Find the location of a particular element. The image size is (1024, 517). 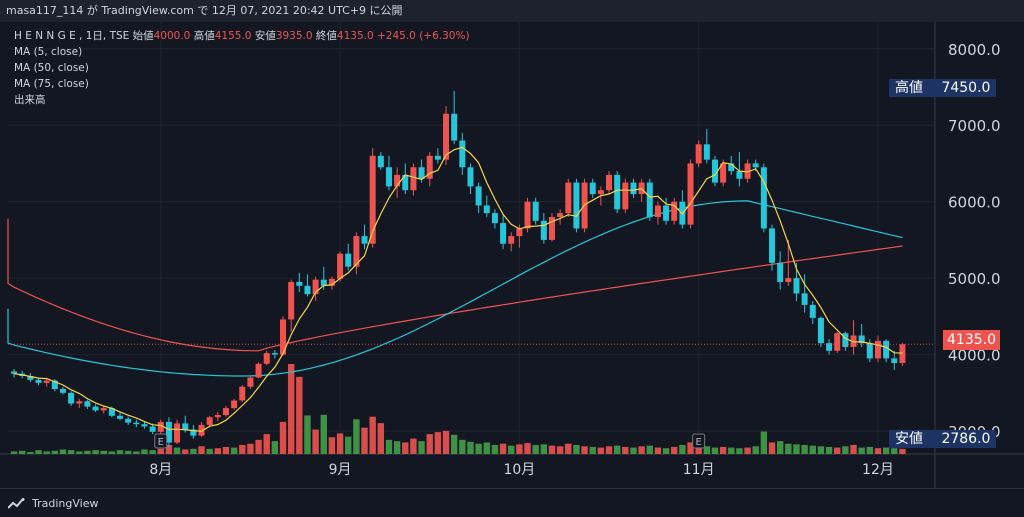

legend-volume: 出来高 is located at coordinates (30, 100).